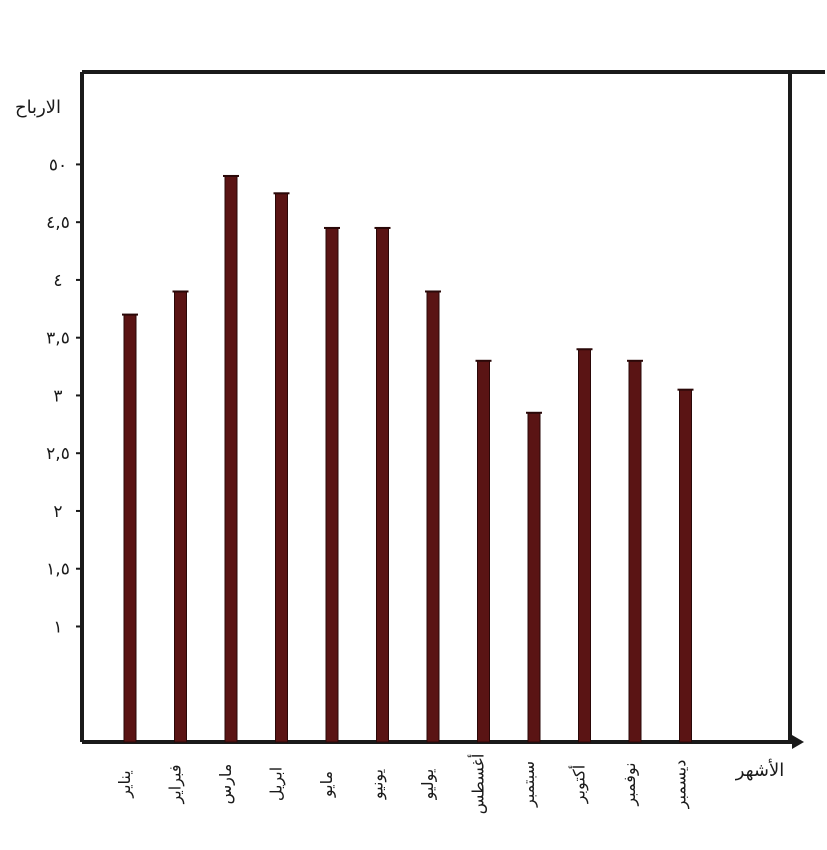 The height and width of the screenshot is (850, 827). What do you see at coordinates (57, 512) in the screenshot?
I see `y-tick-label: ٢` at bounding box center [57, 512].